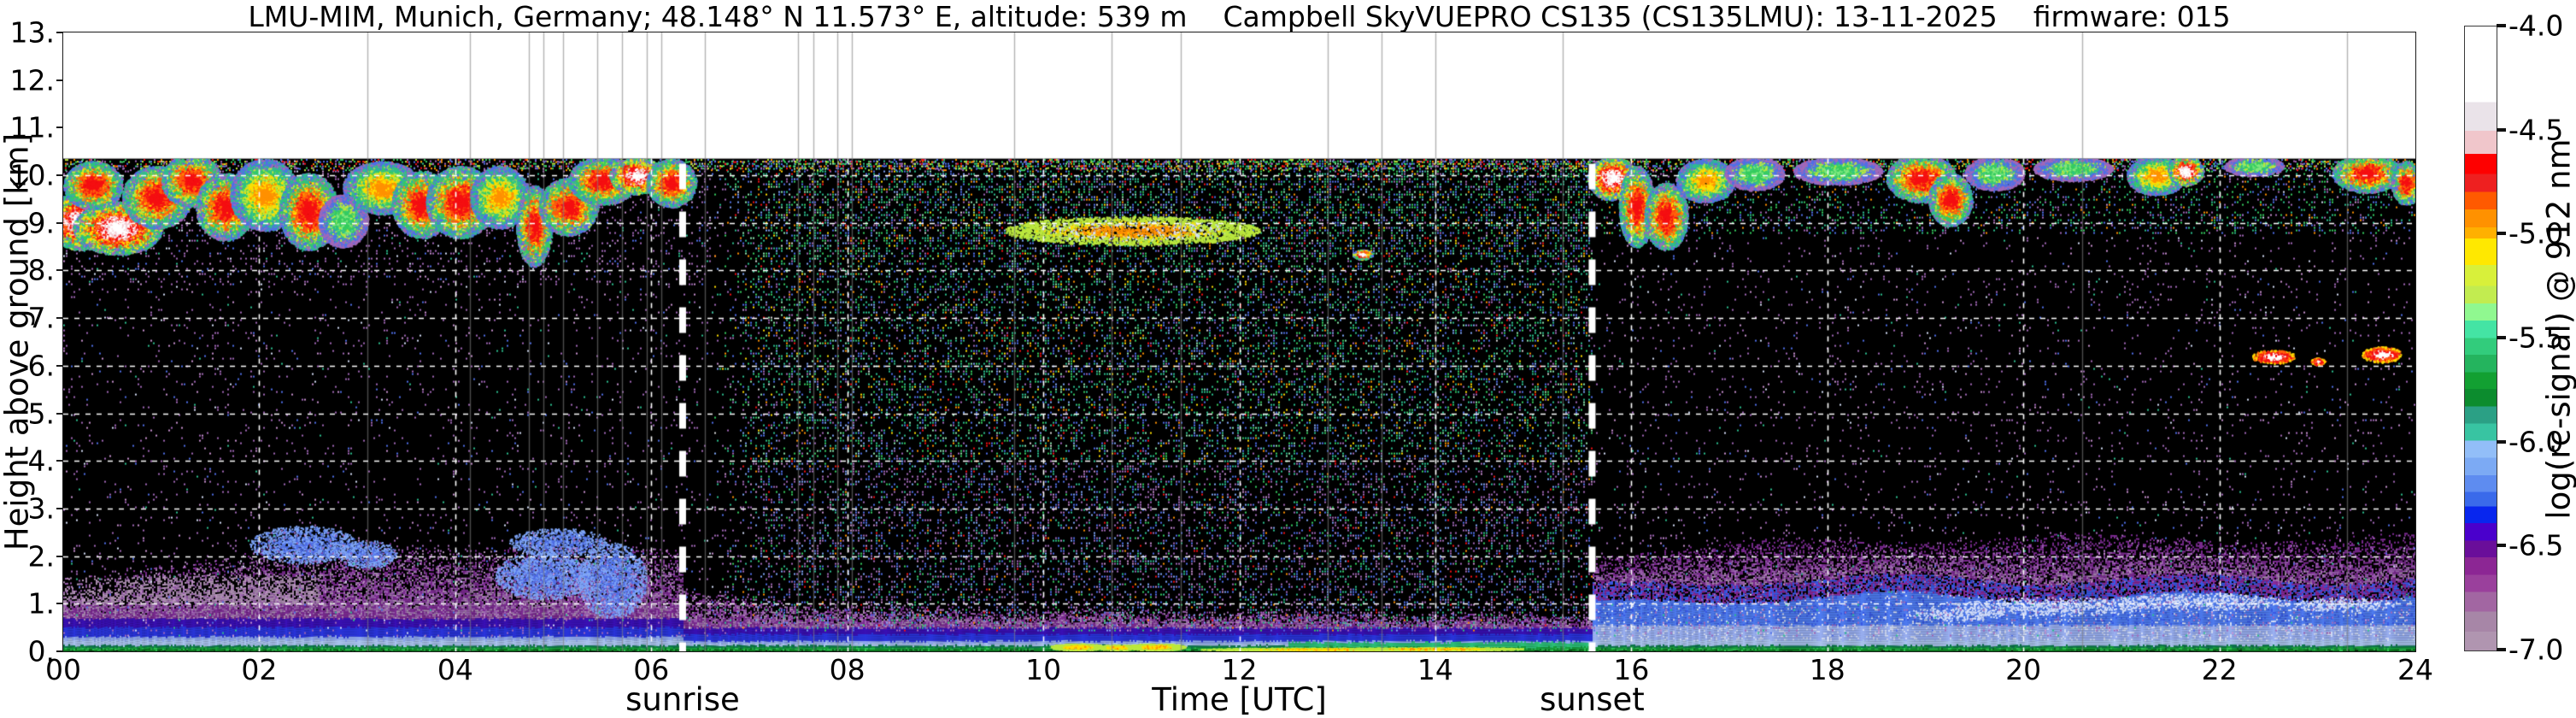  What do you see at coordinates (27, 604) in the screenshot?
I see `y-tick-label: 1.` at bounding box center [27, 604].